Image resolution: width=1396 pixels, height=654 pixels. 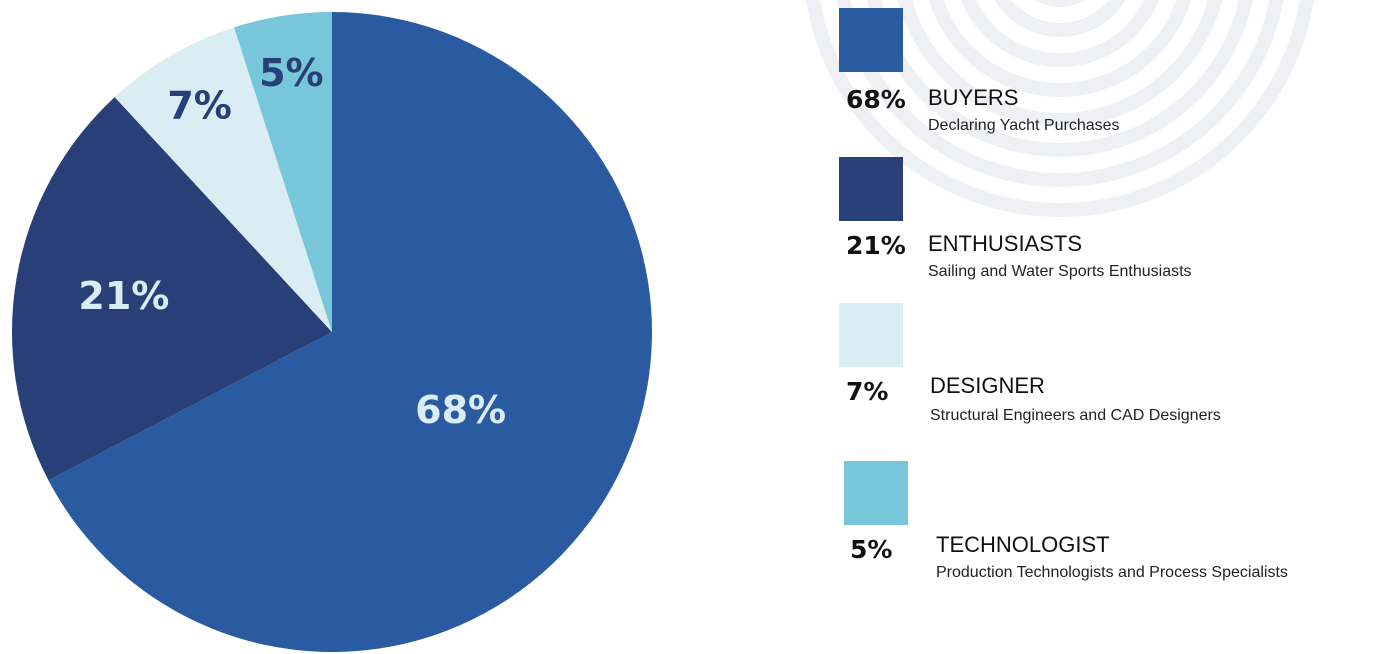 What do you see at coordinates (876, 493) in the screenshot?
I see `legend-swatch-technologist` at bounding box center [876, 493].